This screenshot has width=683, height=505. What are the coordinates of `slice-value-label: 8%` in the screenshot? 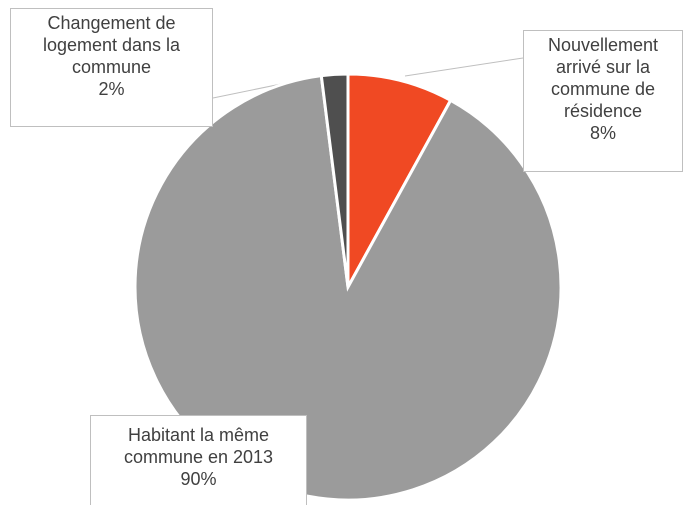 It's located at (602, 133).